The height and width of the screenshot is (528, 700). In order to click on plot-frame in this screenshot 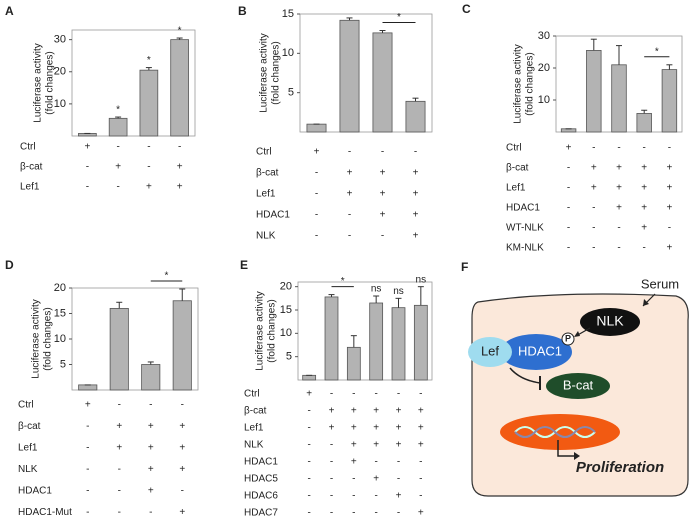, I will do `click(366, 73)`.